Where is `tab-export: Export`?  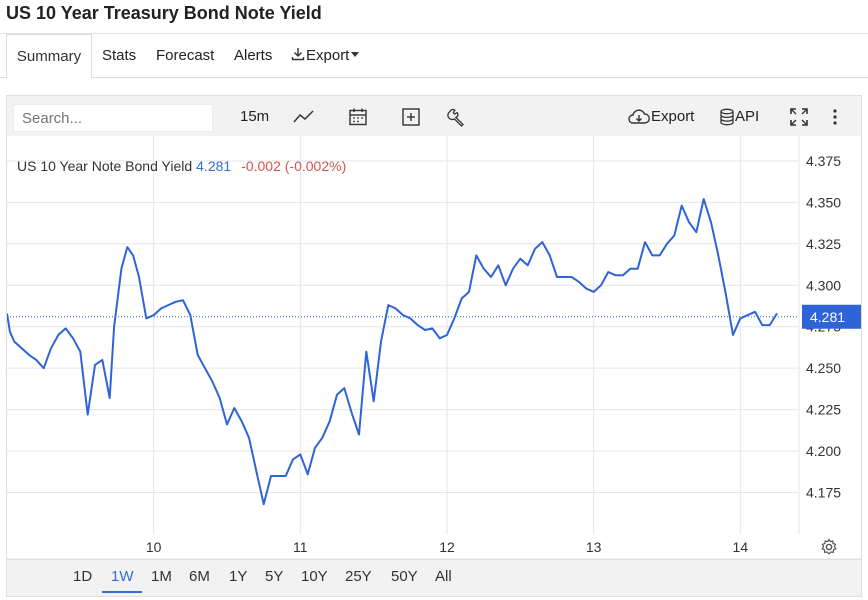 tab-export: Export is located at coordinates (325, 56).